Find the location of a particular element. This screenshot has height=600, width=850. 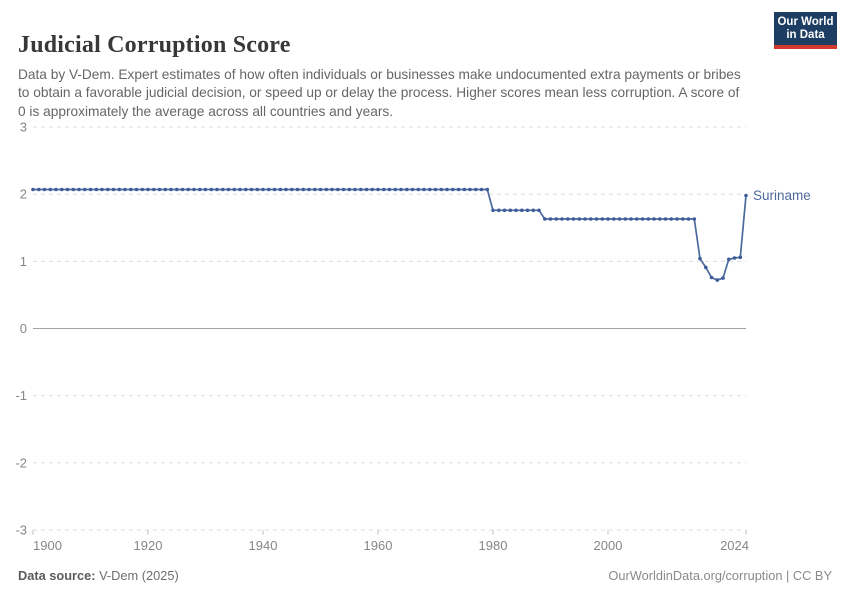

series-line-suriname is located at coordinates (390, 234).